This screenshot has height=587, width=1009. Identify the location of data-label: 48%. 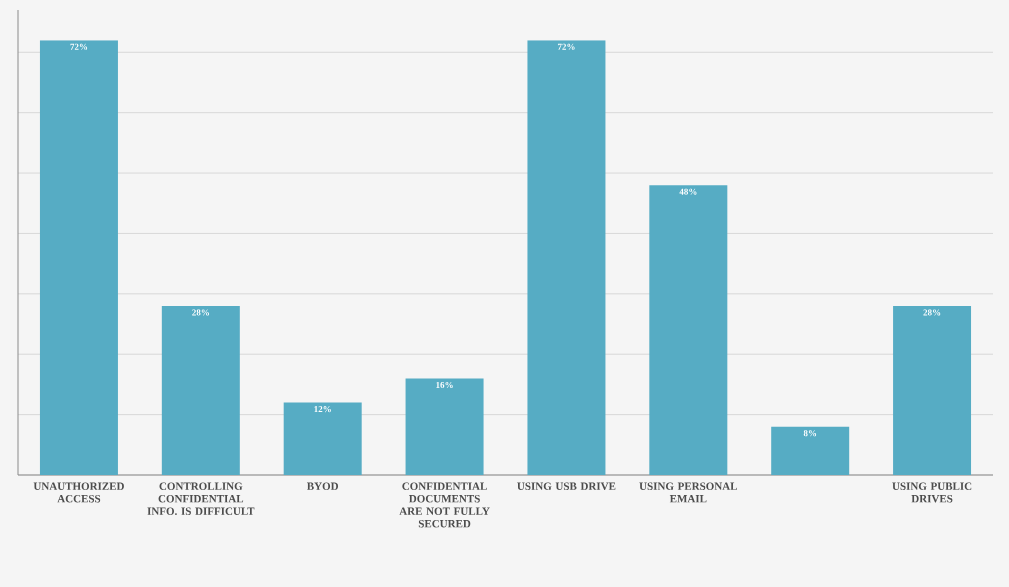
(688, 191).